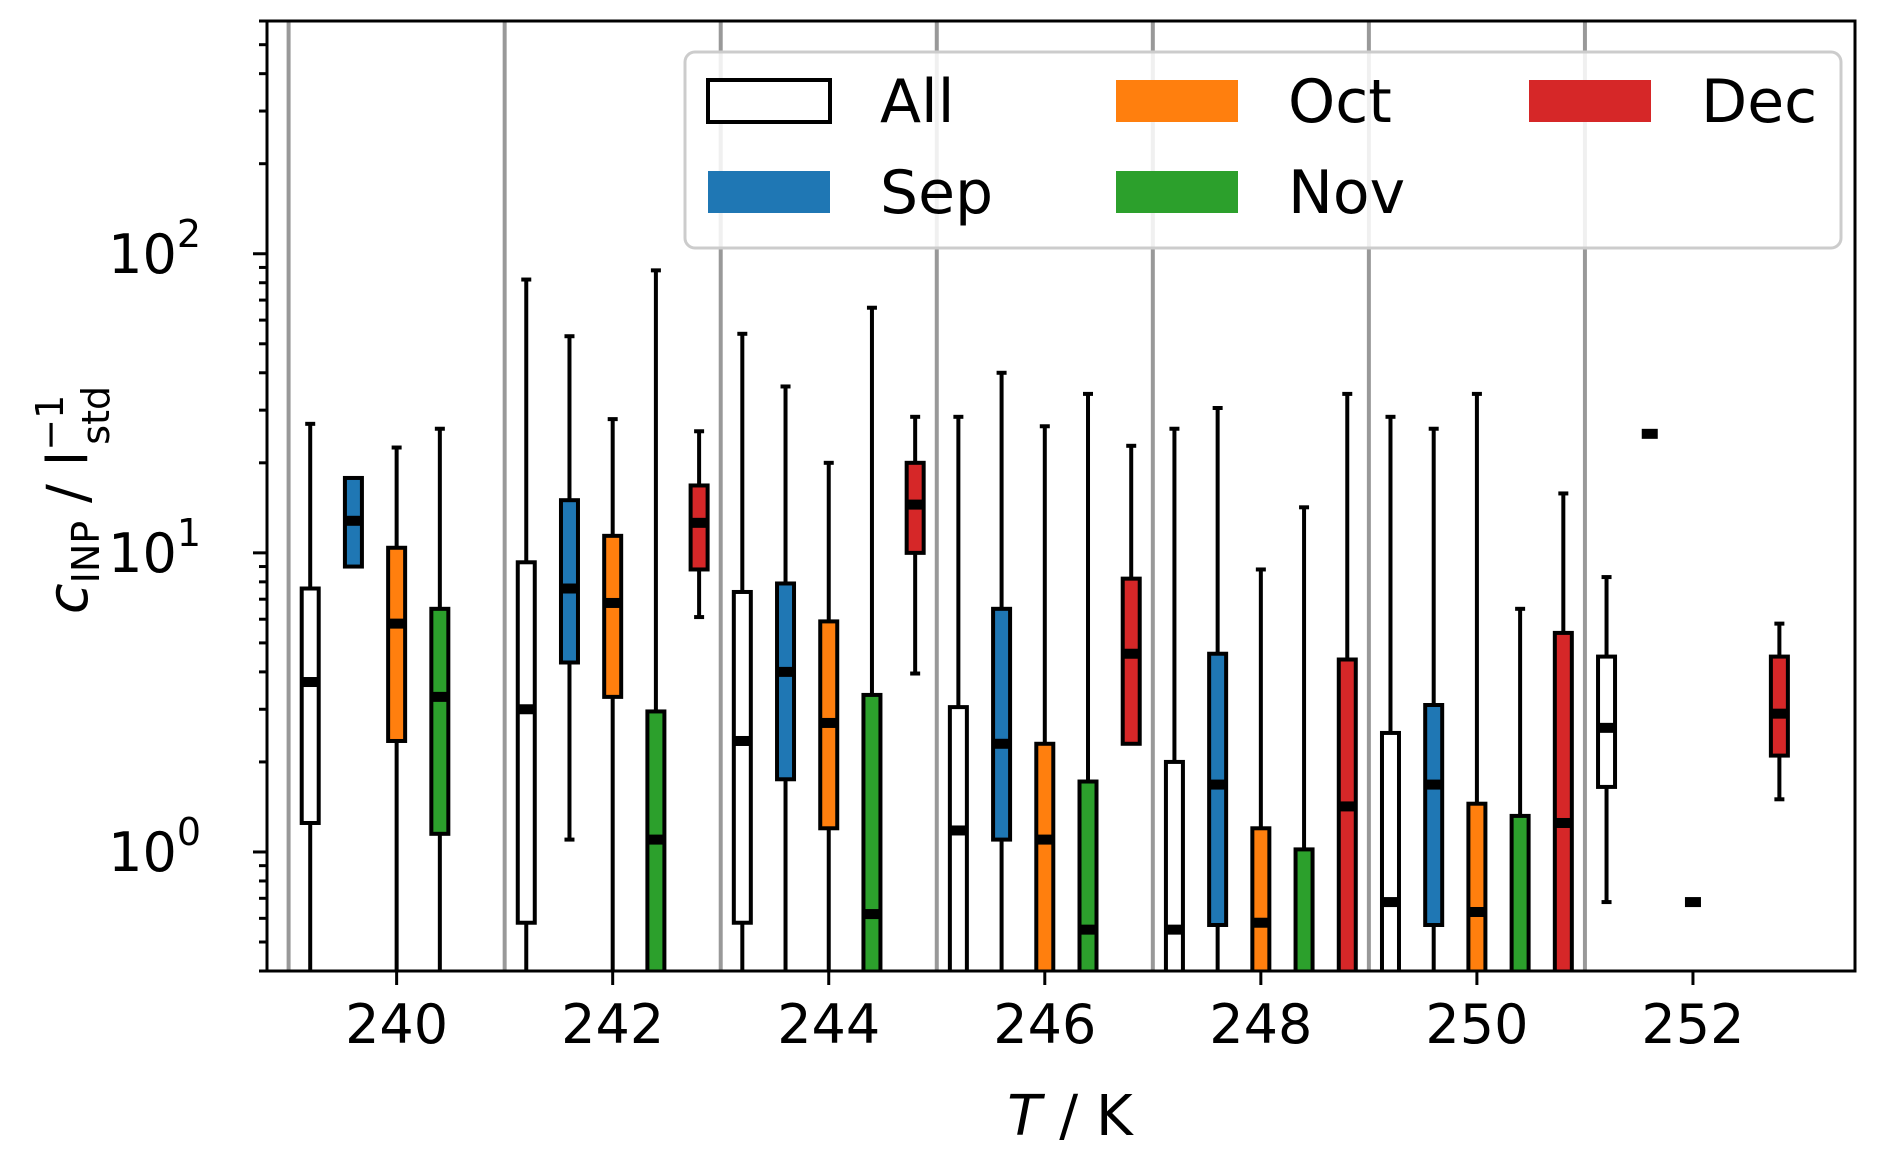  What do you see at coordinates (1002, 670) in the screenshot?
I see `box-sep-245.6` at bounding box center [1002, 670].